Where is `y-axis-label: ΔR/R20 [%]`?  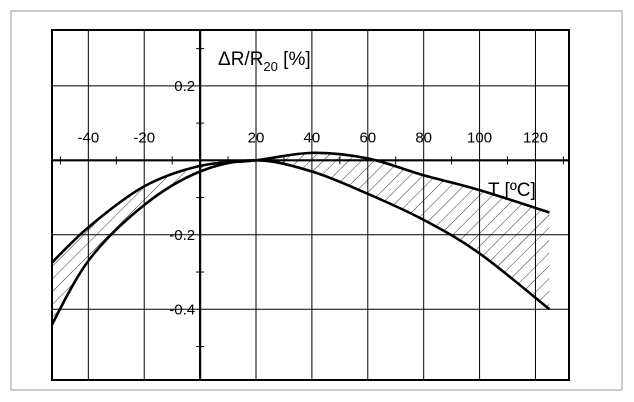 y-axis-label: ΔR/R20 [%] is located at coordinates (264, 61).